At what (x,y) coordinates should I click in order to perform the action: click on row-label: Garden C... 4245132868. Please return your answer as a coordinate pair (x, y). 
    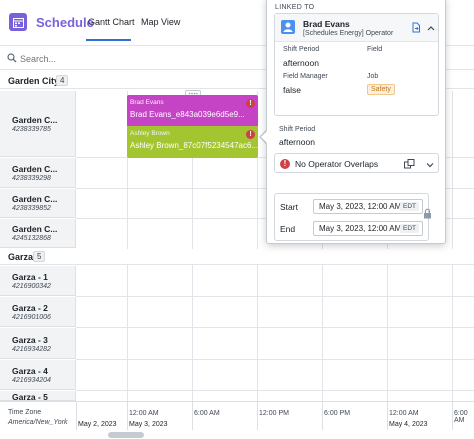
    Looking at the image, I should click on (38, 233).